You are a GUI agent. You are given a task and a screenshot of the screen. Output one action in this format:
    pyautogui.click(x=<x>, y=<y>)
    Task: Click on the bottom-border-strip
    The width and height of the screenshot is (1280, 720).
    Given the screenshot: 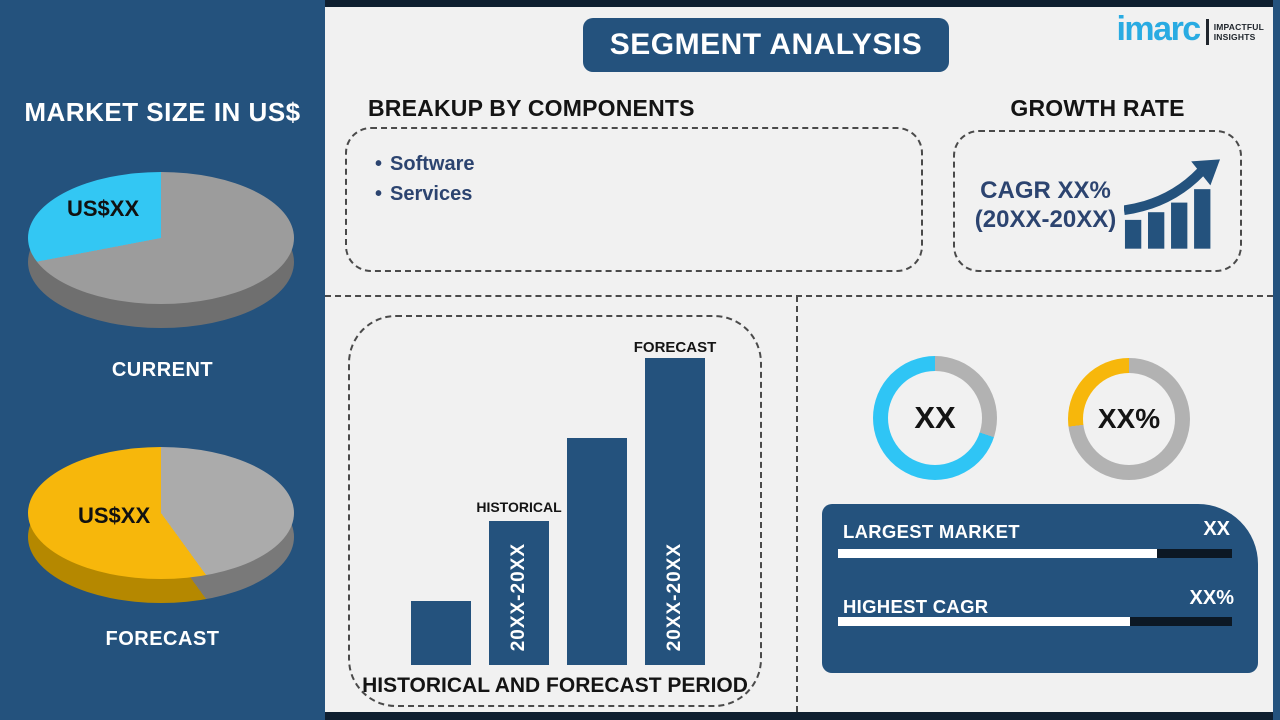 What is the action you would take?
    pyautogui.click(x=802, y=716)
    